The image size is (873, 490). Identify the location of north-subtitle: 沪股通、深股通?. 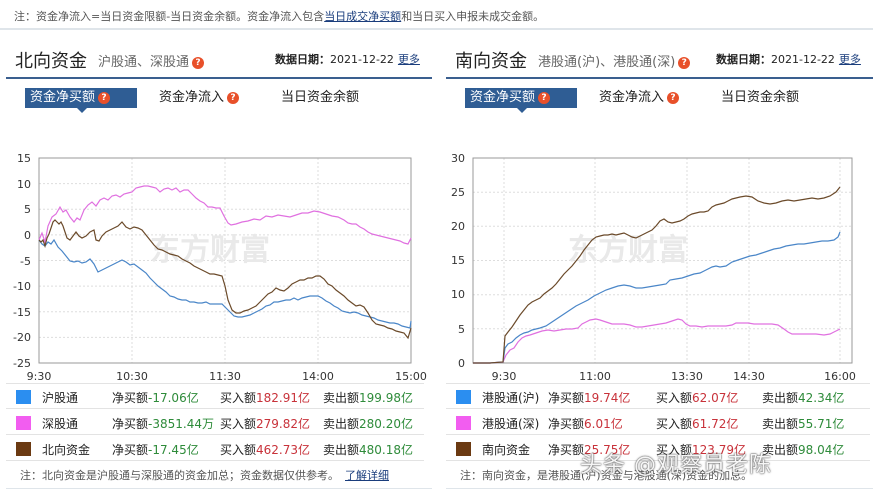
(151, 60).